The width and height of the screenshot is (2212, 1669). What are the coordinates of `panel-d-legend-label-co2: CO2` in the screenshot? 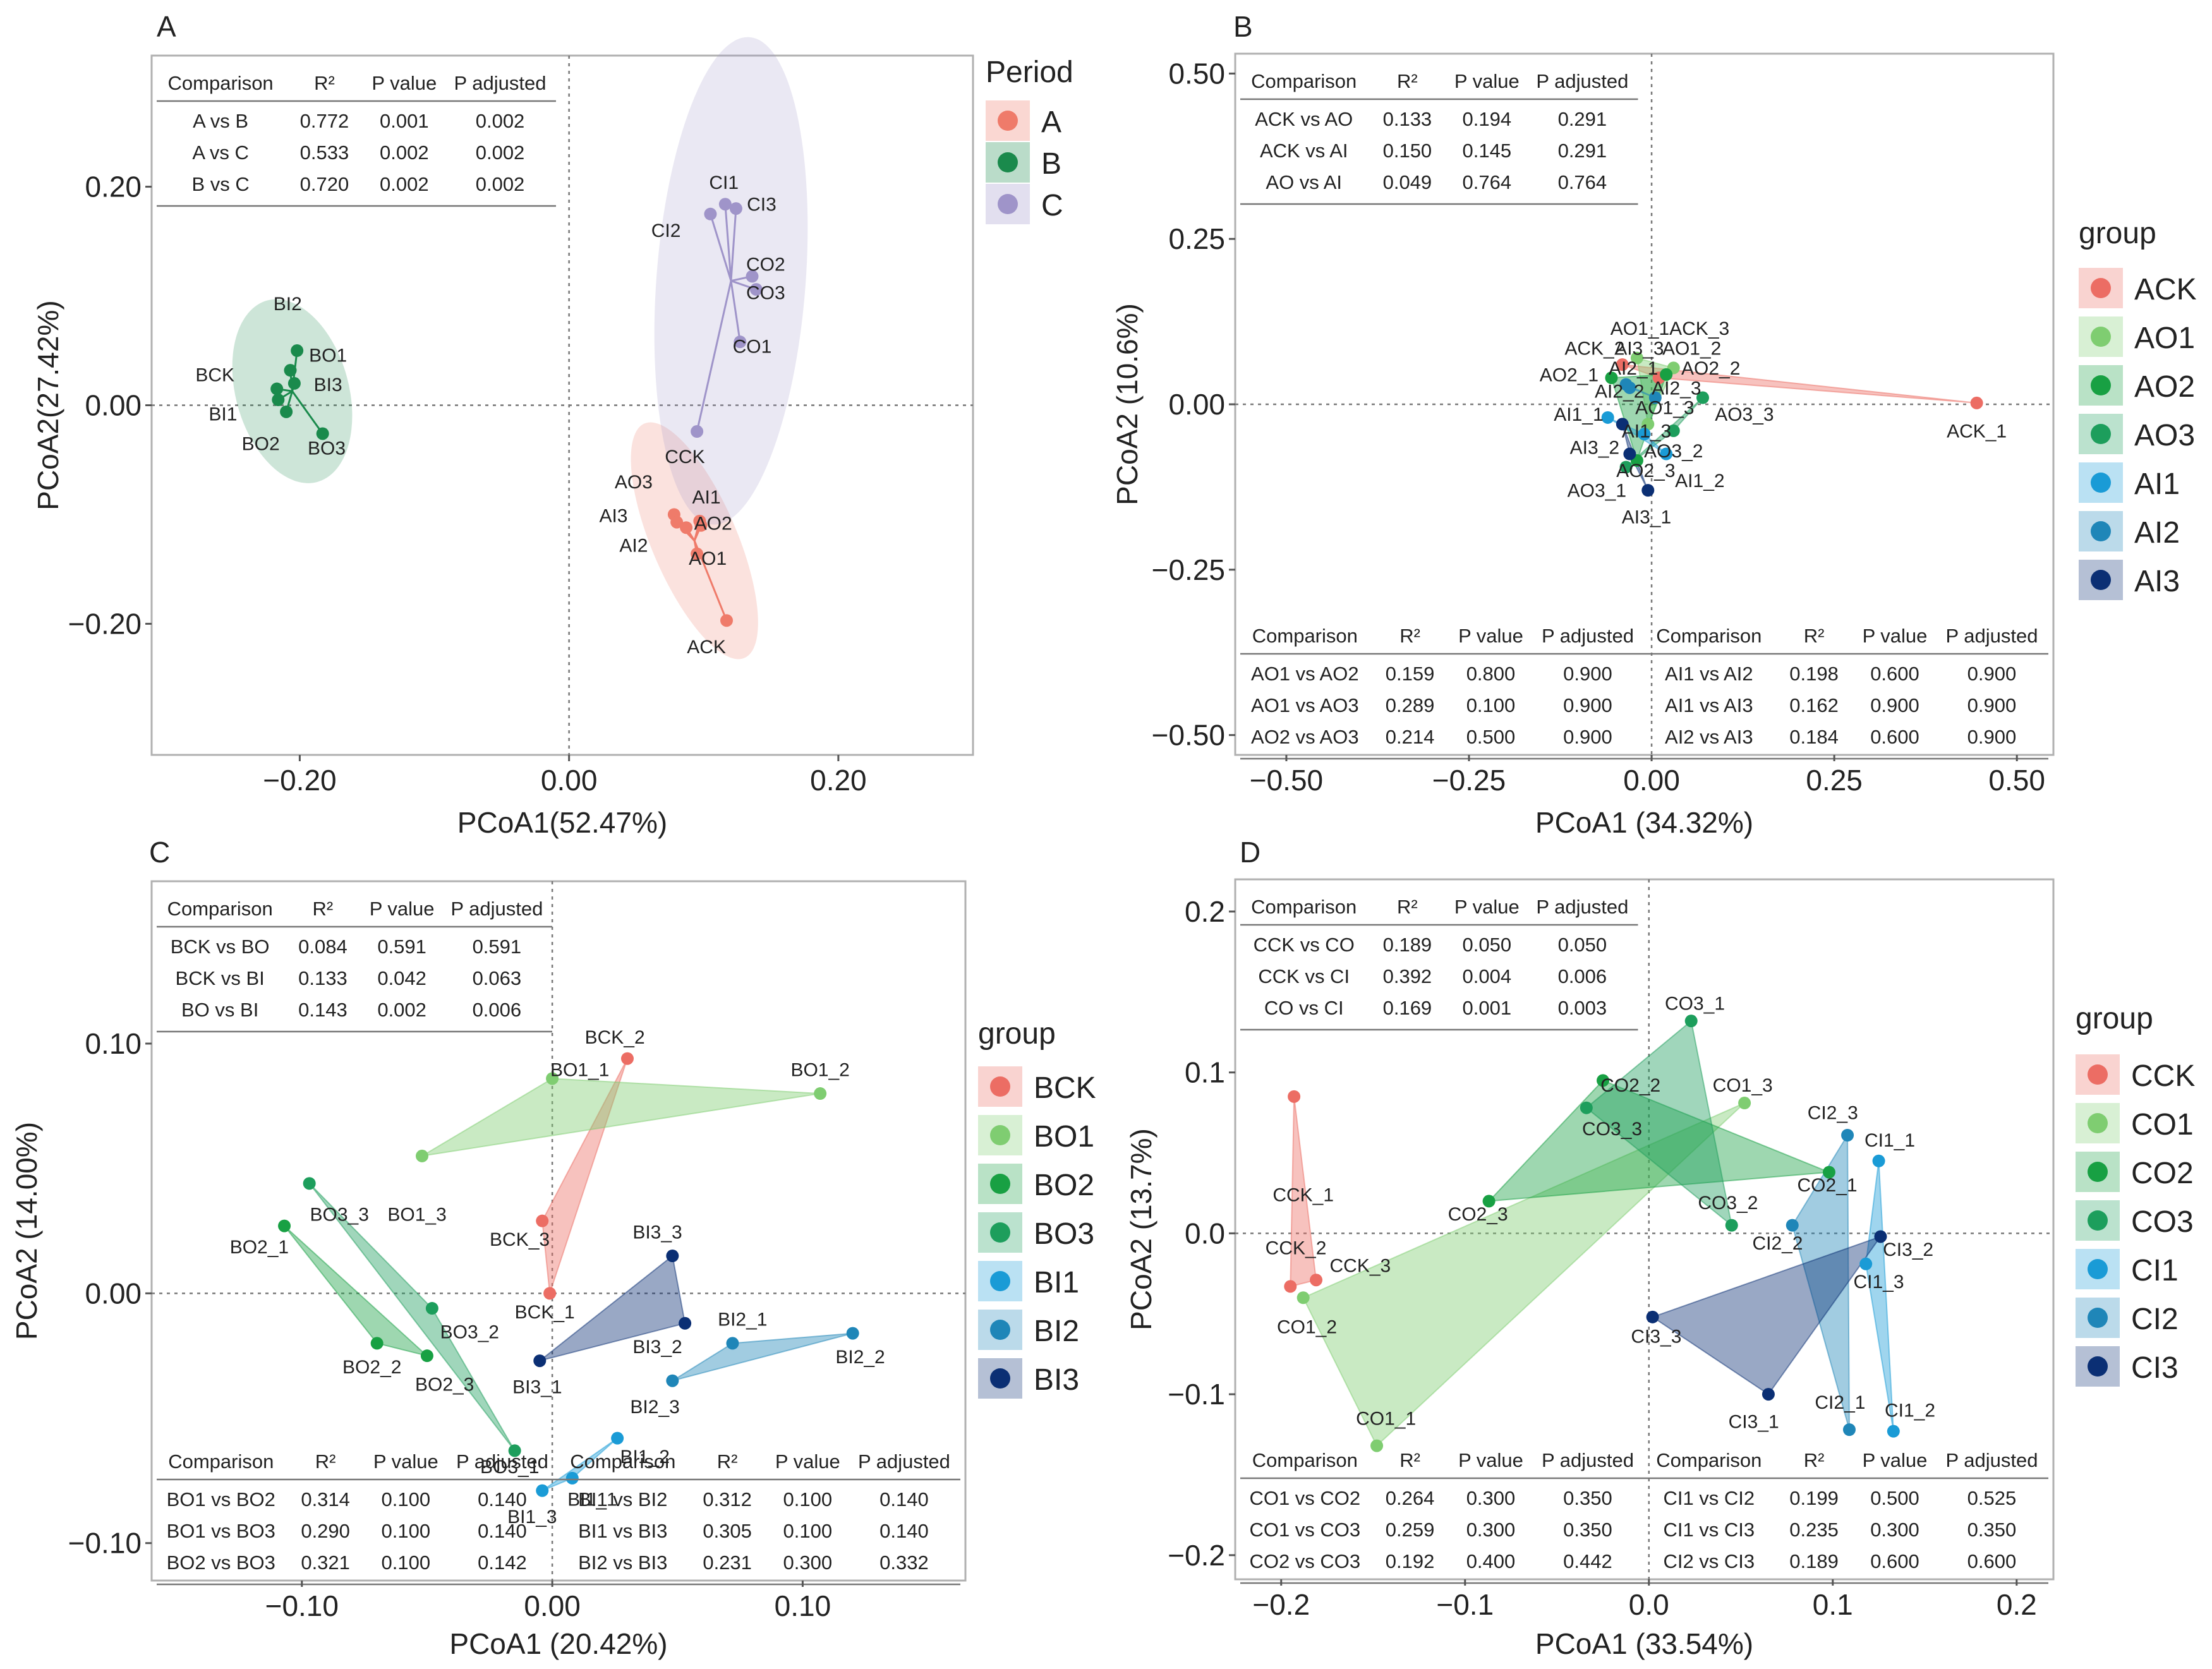 It's located at (2162, 1173).